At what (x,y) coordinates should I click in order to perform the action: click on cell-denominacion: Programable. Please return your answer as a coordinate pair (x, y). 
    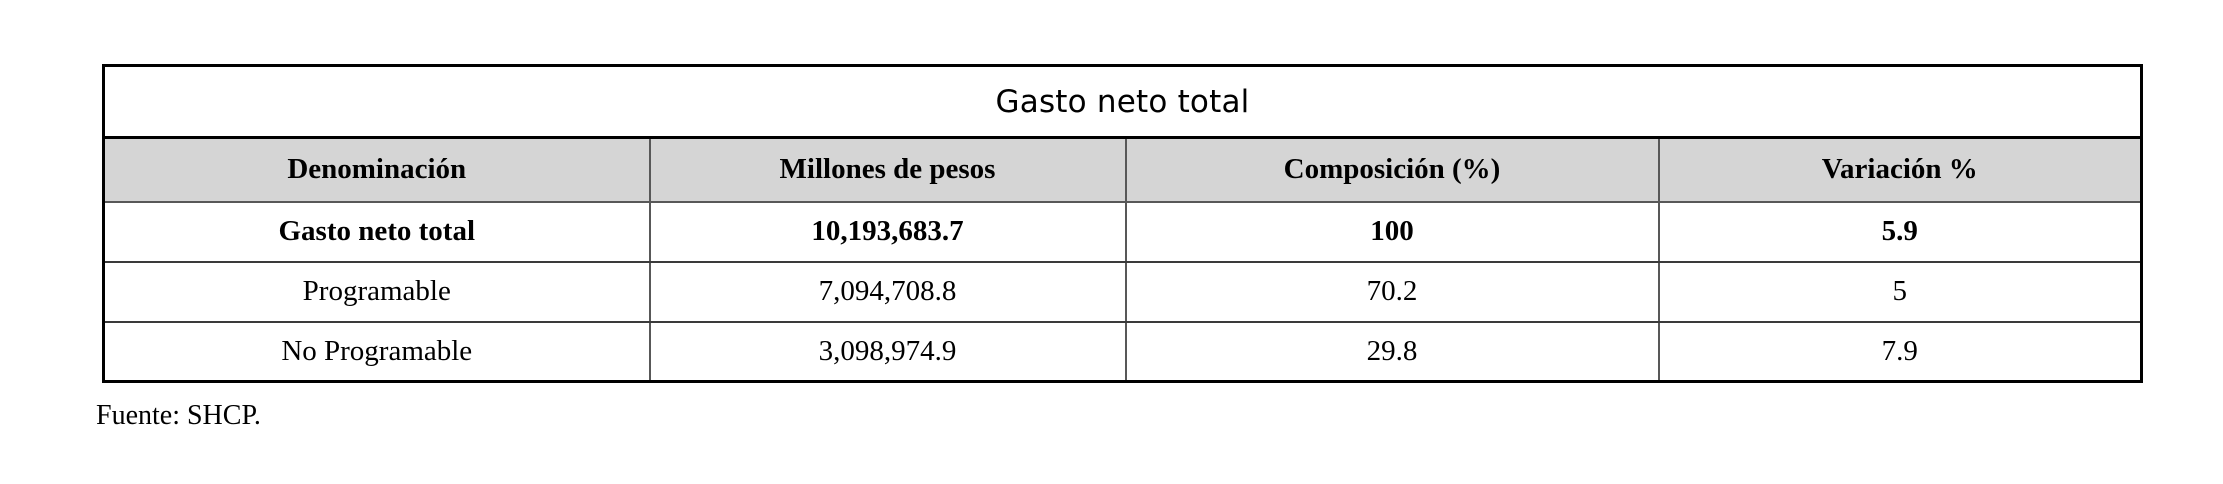
    Looking at the image, I should click on (377, 292).